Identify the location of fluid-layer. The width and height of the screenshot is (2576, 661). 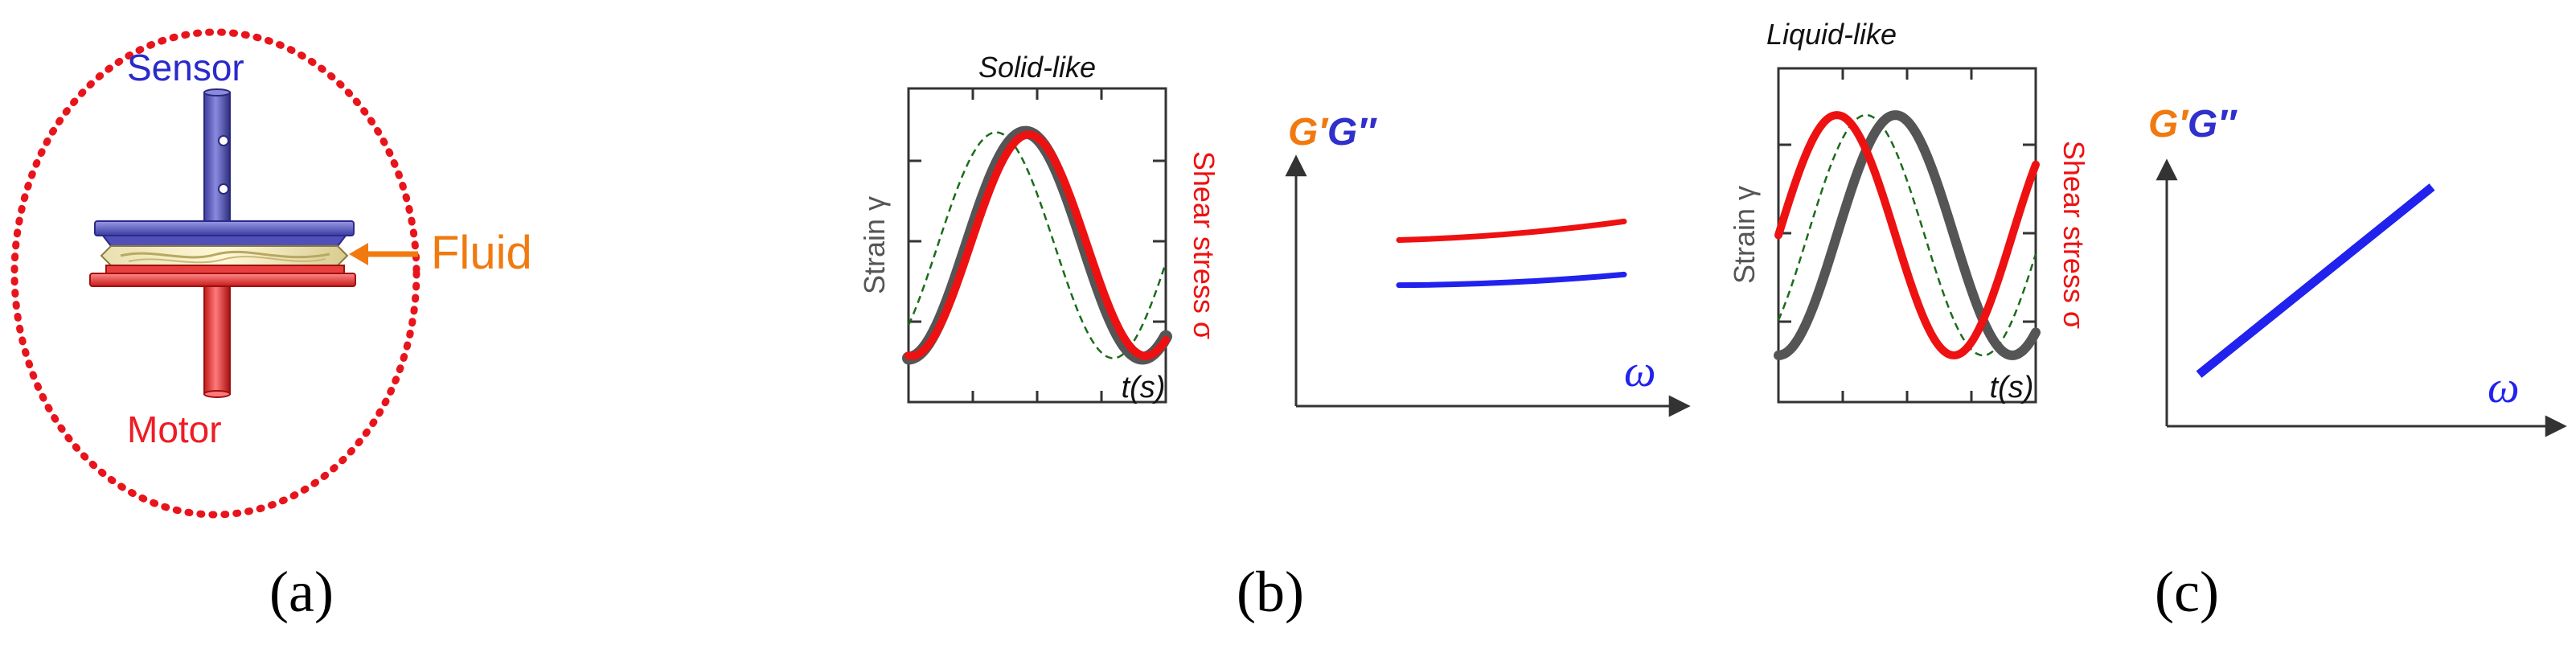
(225, 255).